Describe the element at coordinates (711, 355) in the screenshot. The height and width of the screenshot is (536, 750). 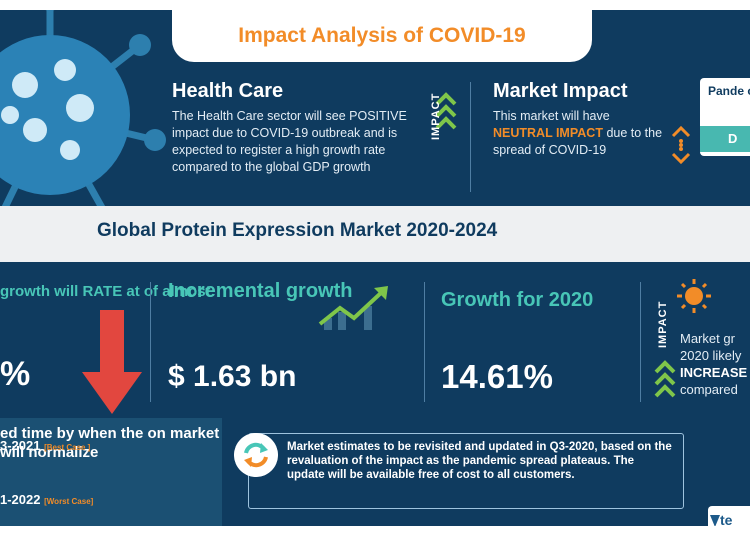
I see `mg-line-2: 2020 likely` at that location.